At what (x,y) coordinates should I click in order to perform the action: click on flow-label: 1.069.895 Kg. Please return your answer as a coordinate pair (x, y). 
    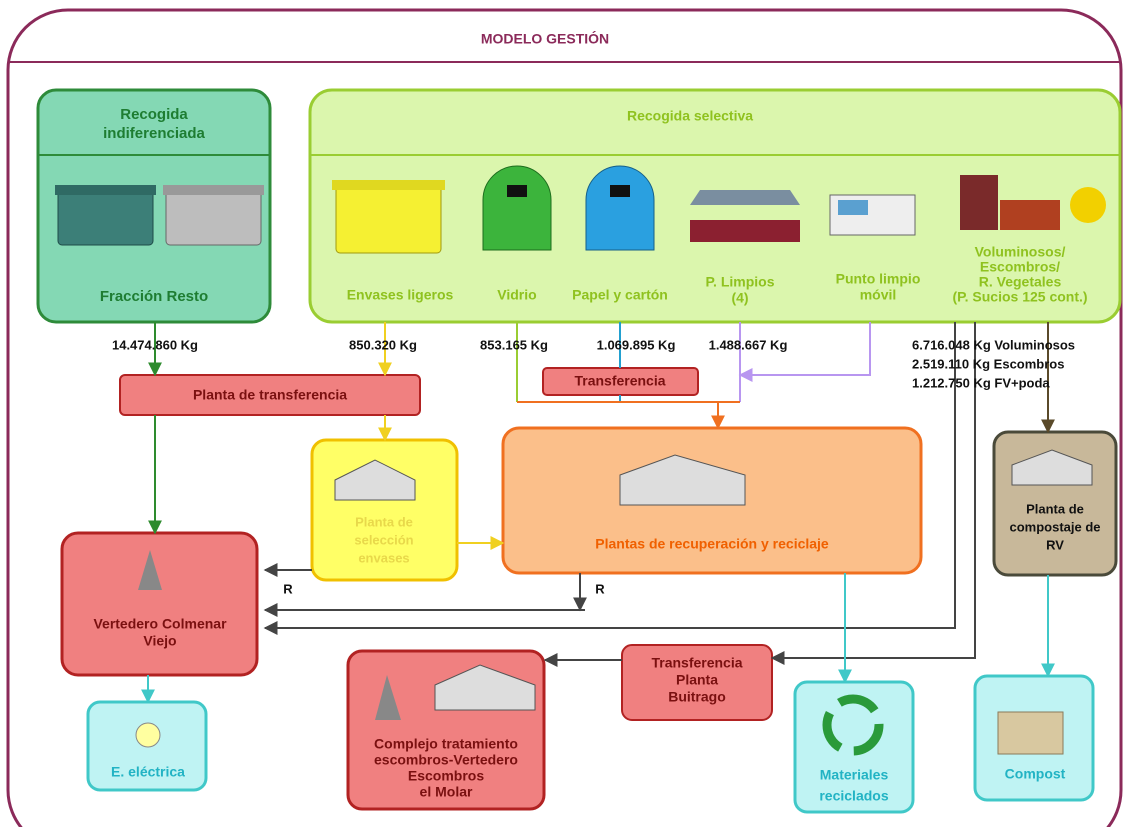
    Looking at the image, I should click on (636, 344).